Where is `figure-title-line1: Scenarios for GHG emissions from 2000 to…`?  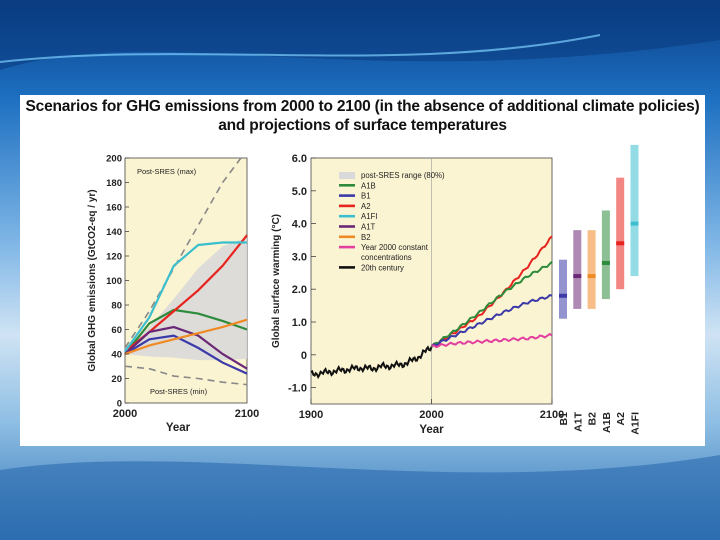 figure-title-line1: Scenarios for GHG emissions from 2000 to… is located at coordinates (362, 106).